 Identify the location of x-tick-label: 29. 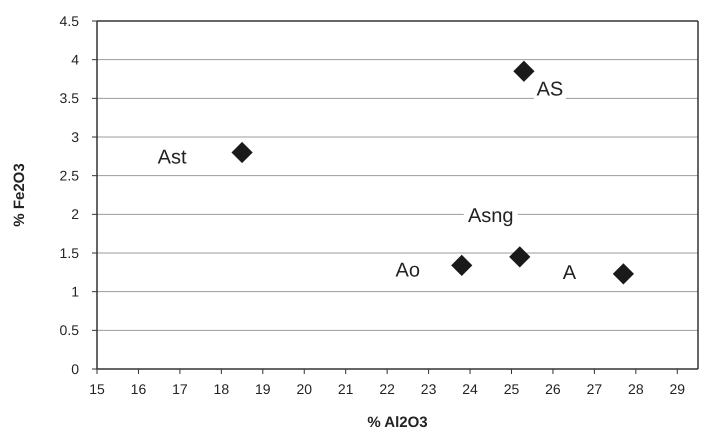
(677, 389).